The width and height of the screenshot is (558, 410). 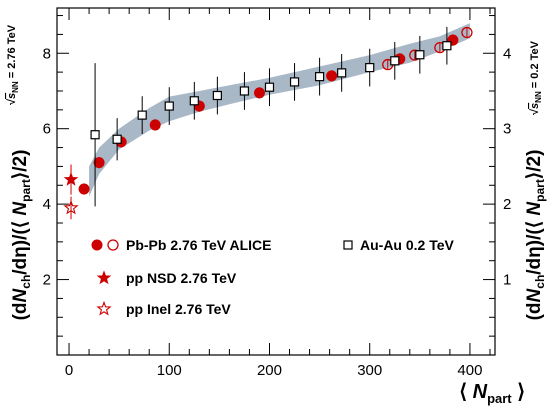 I want to click on legend-entry: Pb-Pb 2.76 TeV ALICE, so click(x=181, y=245).